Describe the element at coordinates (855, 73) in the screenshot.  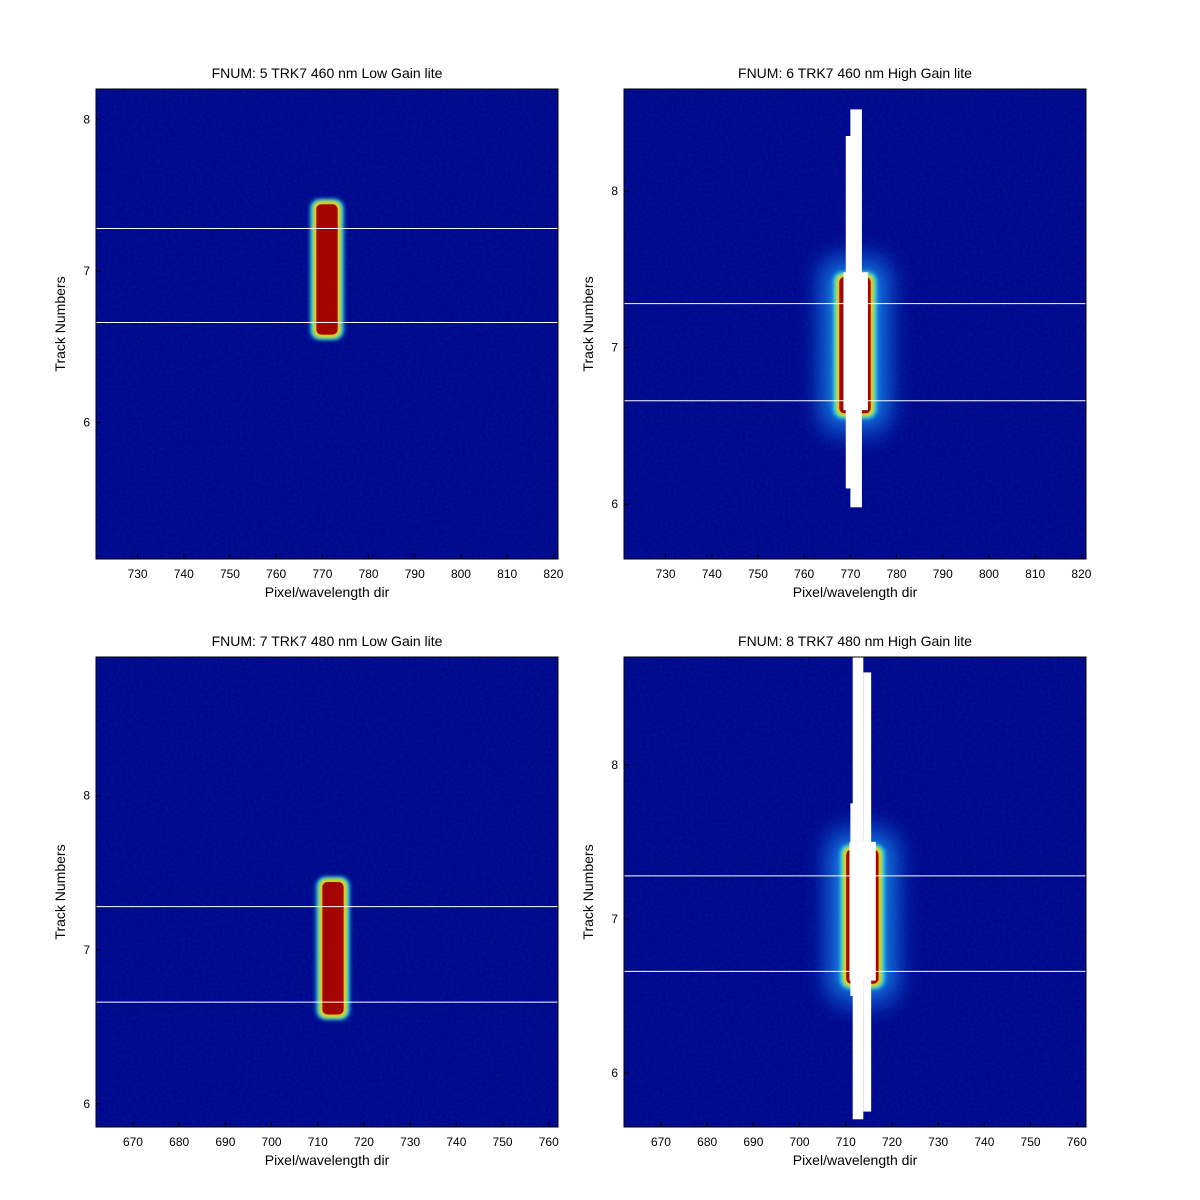
I see `chart-title: FNUM: 6 TRK7 460 nm High Gain lite` at that location.